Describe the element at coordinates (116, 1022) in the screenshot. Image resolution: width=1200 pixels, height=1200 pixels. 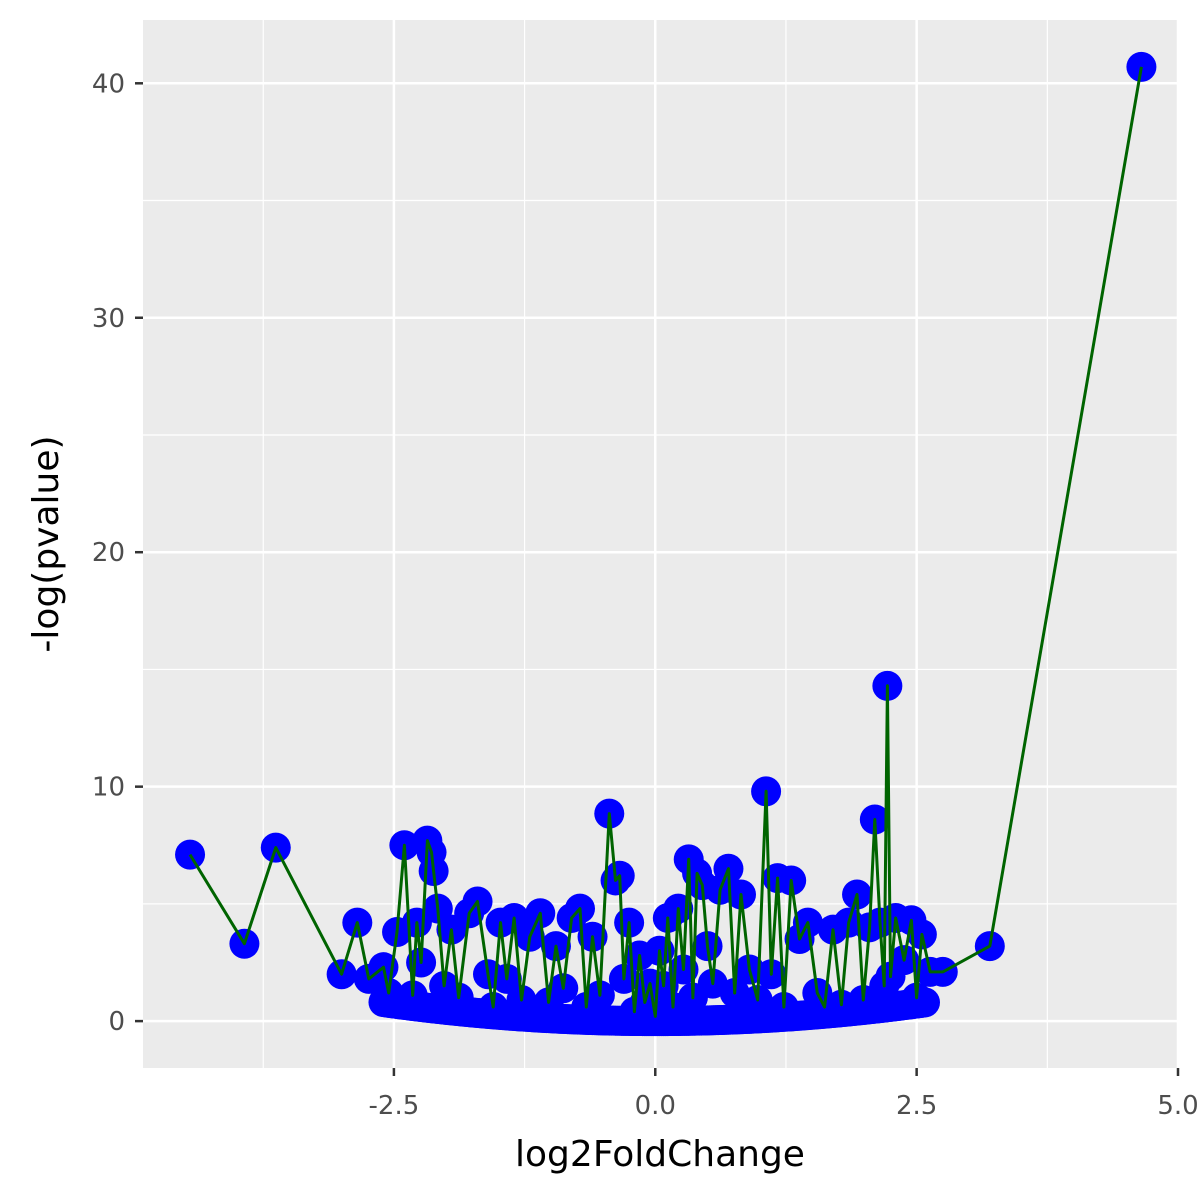
I see `y-tick-label: 0` at that location.